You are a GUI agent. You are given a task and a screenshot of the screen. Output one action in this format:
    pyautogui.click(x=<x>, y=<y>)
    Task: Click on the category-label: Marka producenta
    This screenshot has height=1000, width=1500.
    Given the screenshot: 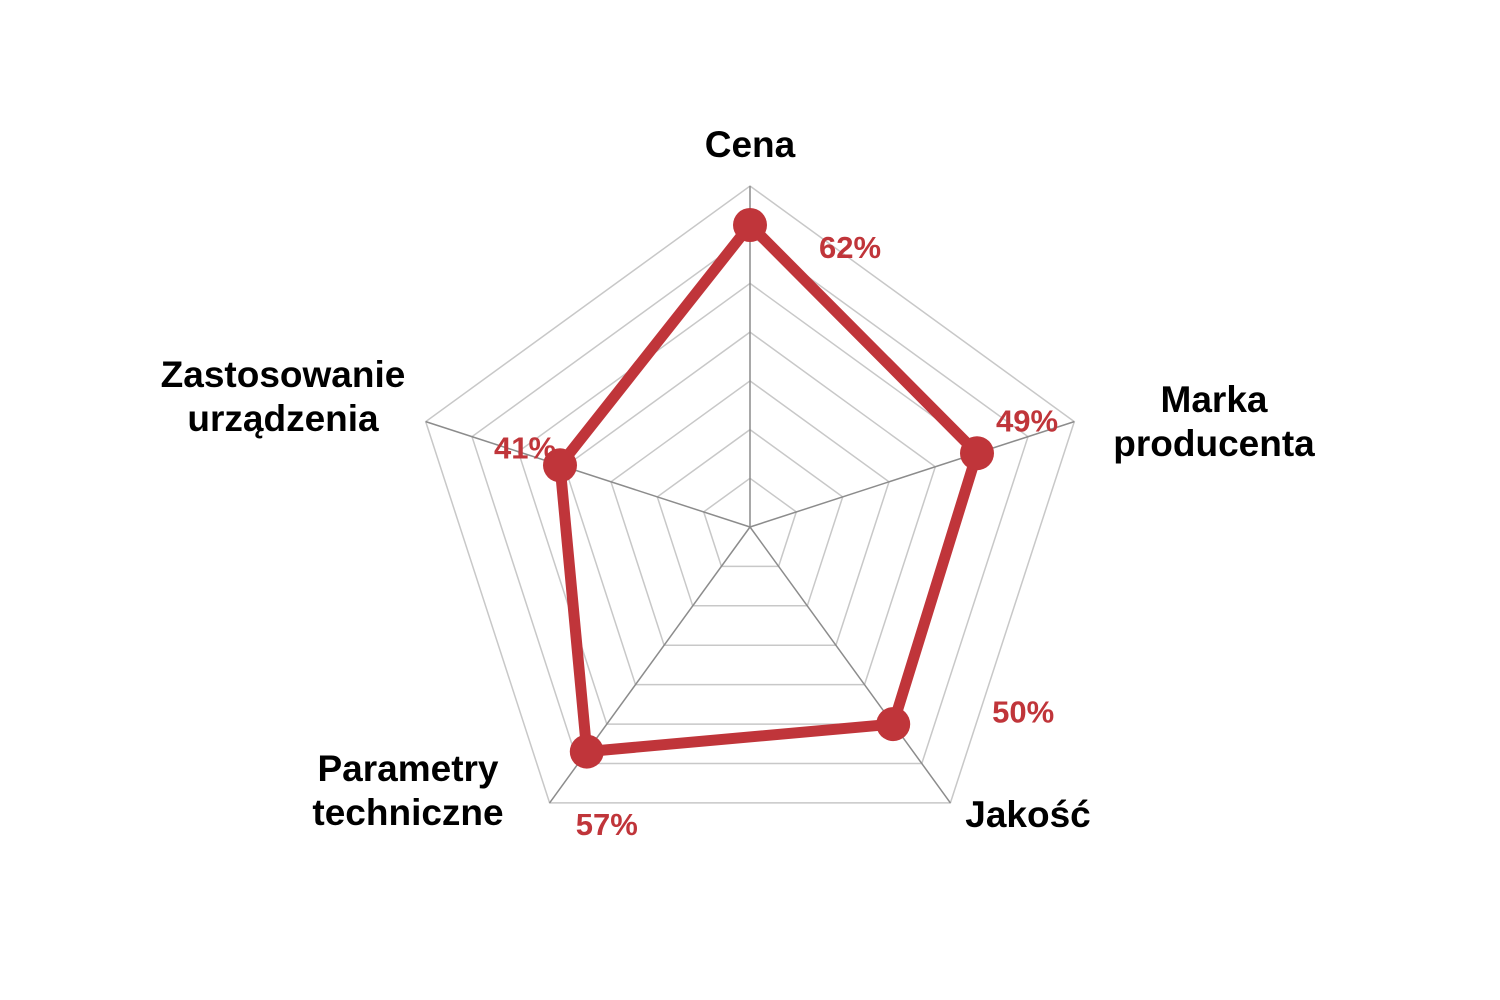 What is the action you would take?
    pyautogui.click(x=1214, y=421)
    